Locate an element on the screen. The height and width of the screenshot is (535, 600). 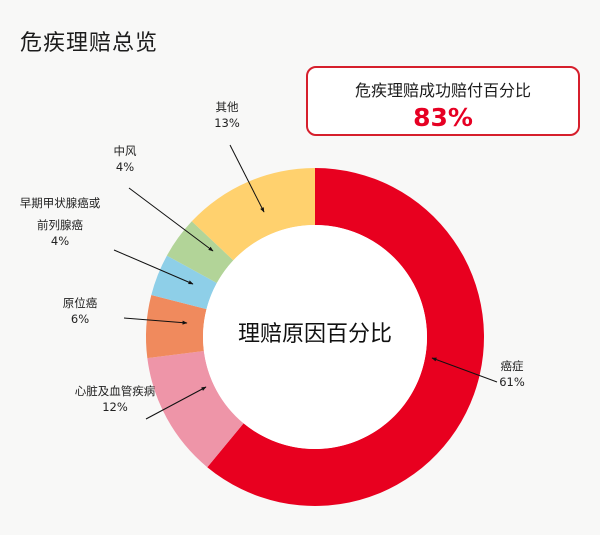
arrow-cancer is located at coordinates (464, 370).